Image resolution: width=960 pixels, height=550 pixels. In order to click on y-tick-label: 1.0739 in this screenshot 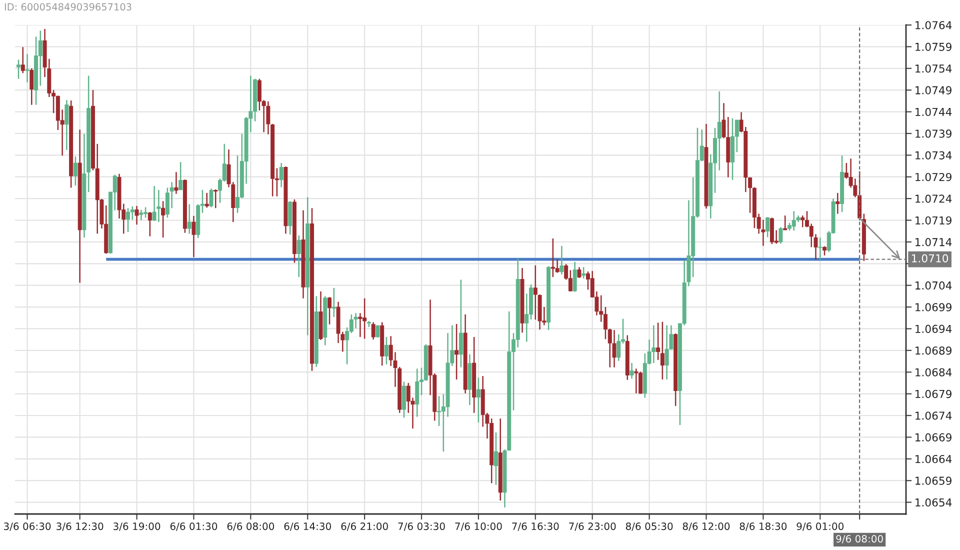, I will do `click(934, 134)`.